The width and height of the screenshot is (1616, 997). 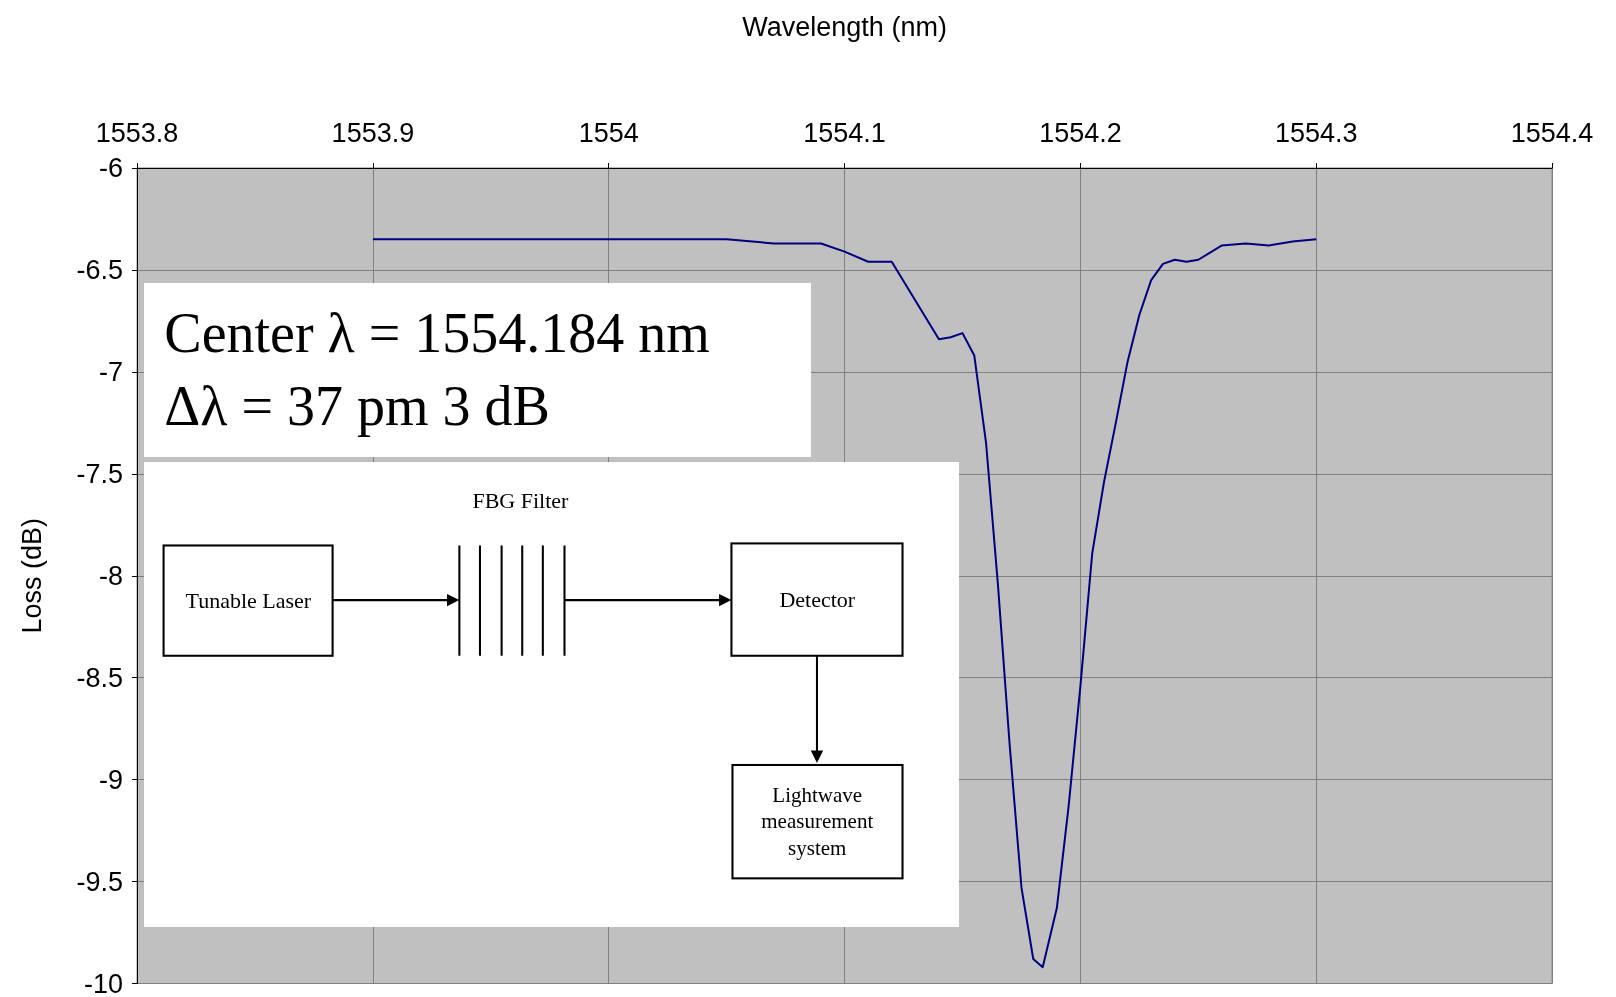 I want to click on annotation: Δλ = 37 pm 3 dB, so click(x=357, y=407).